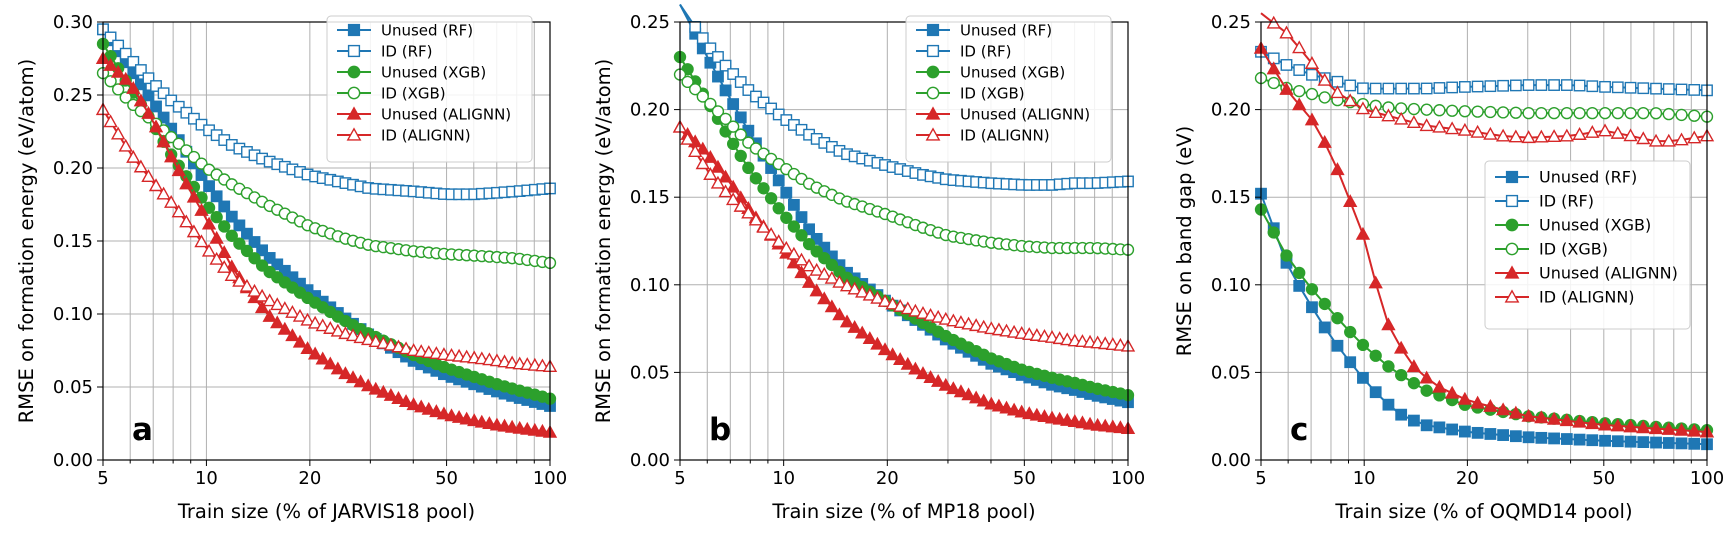  I want to click on legend-entry: ID (RF), so click(385, 52).